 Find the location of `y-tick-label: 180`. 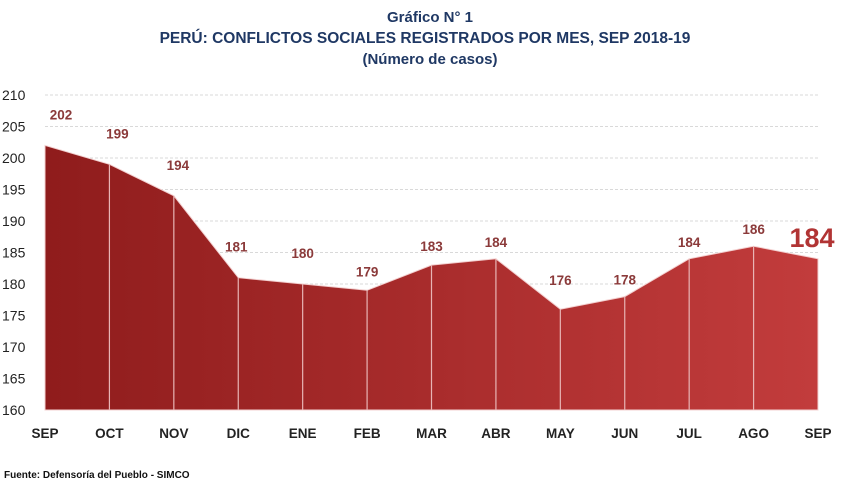

y-tick-label: 180 is located at coordinates (14, 284).